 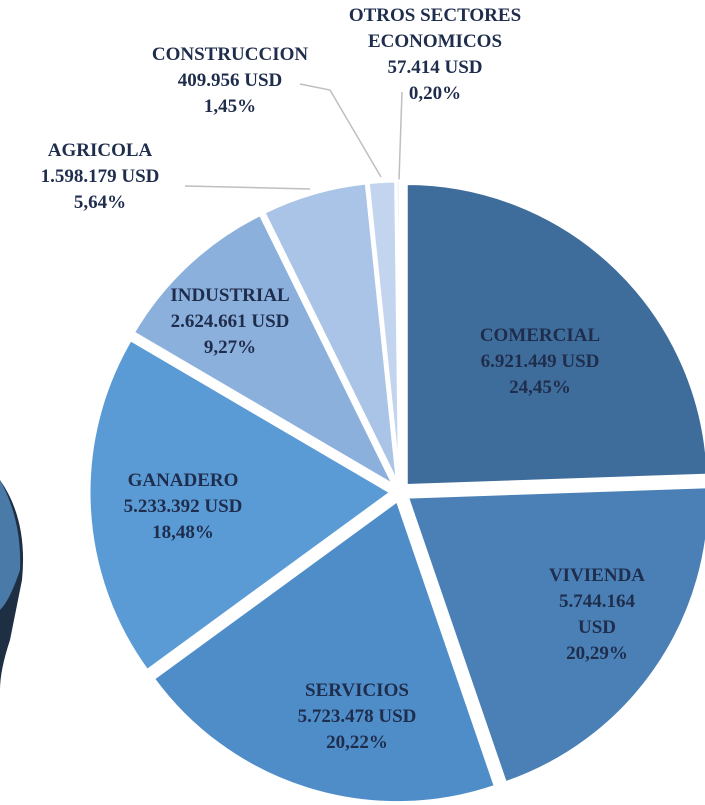 What do you see at coordinates (435, 67) in the screenshot?
I see `value-label: 57.414 USD` at bounding box center [435, 67].